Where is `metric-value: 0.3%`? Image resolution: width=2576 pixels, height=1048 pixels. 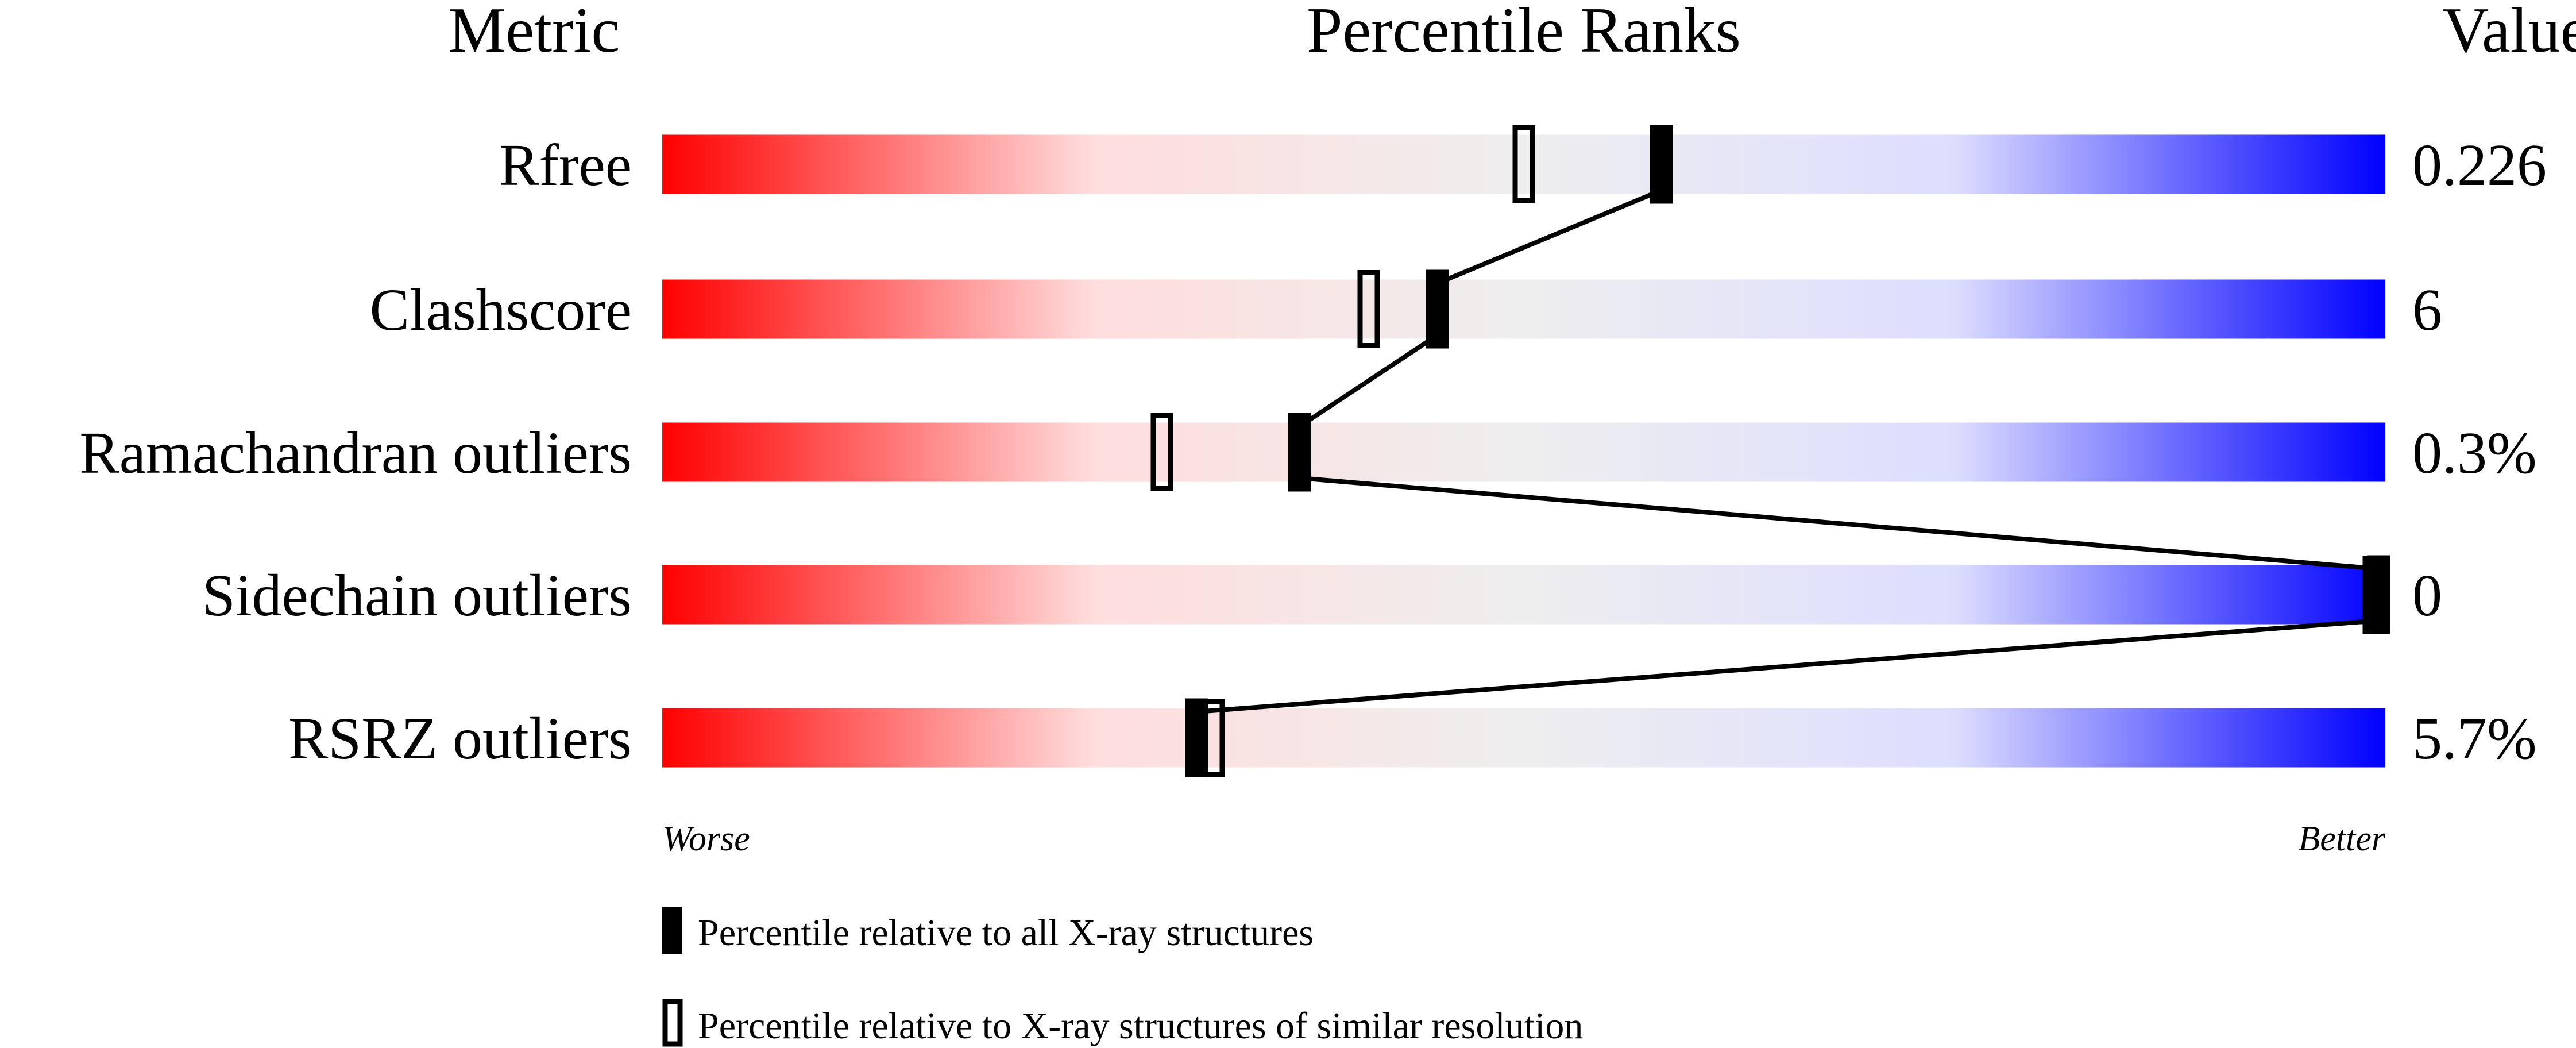 metric-value: 0.3% is located at coordinates (2474, 453).